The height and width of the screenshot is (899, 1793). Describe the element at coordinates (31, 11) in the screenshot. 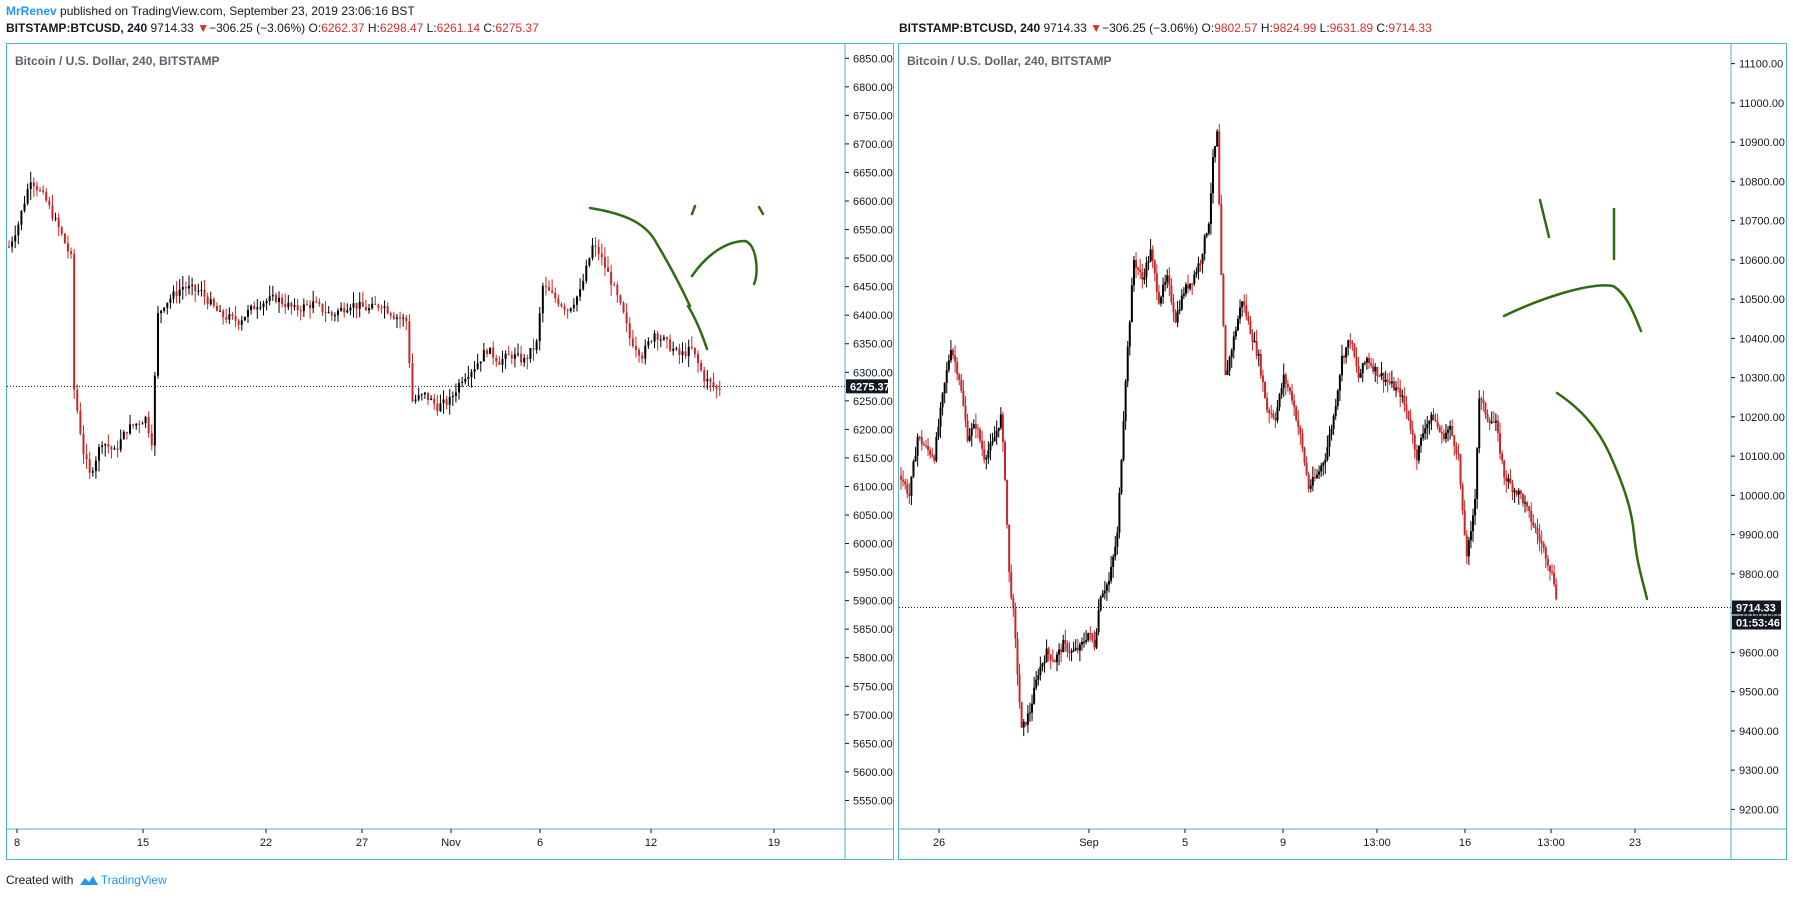

I see `author-link: MrRenev` at that location.